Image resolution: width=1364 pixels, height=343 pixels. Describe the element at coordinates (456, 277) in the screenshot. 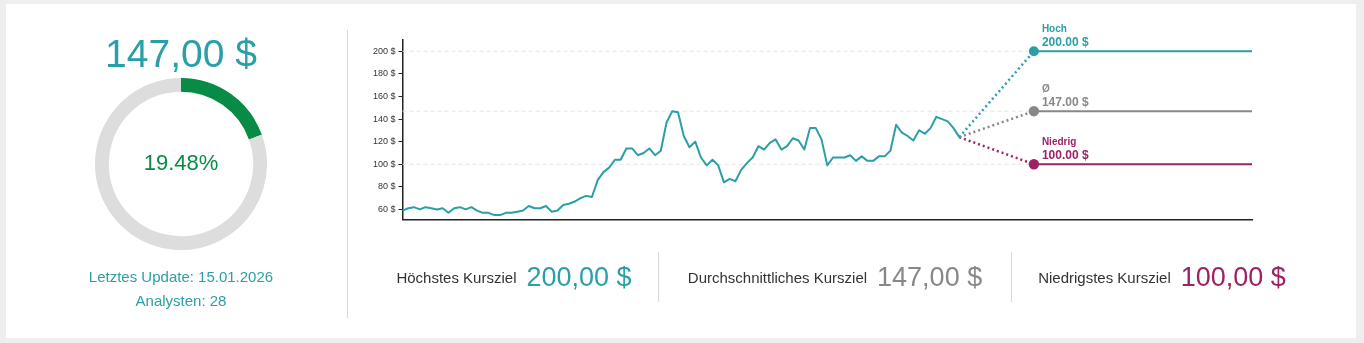

I see `text: Höchstes Kursziel` at that location.